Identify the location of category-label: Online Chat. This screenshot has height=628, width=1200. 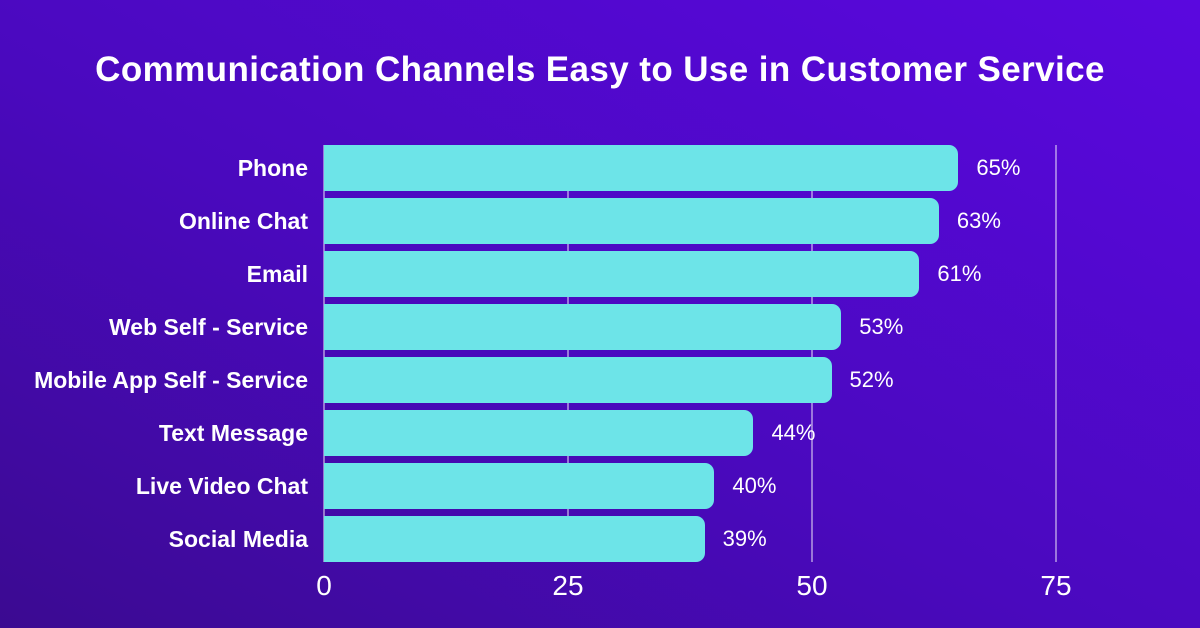
(243, 221).